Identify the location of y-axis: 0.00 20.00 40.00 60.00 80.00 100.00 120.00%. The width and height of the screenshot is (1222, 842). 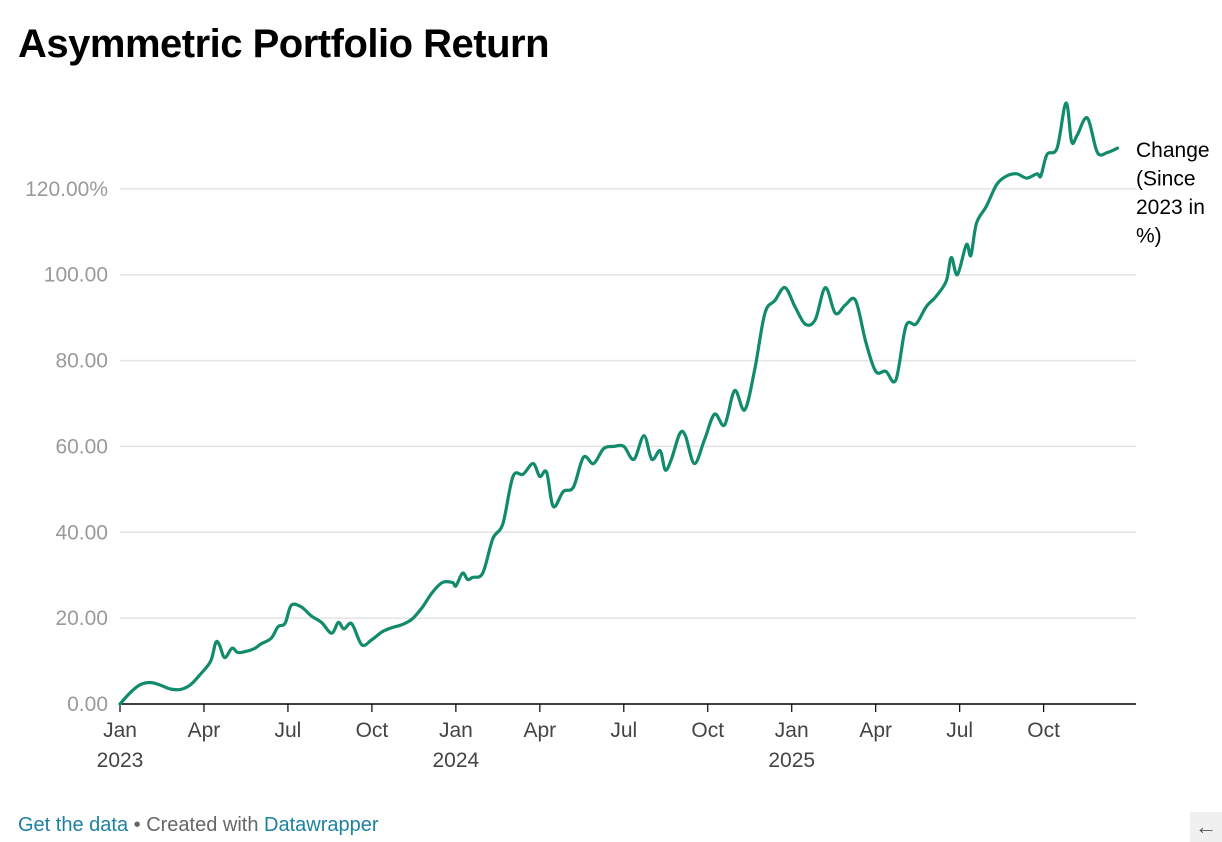
(66, 447).